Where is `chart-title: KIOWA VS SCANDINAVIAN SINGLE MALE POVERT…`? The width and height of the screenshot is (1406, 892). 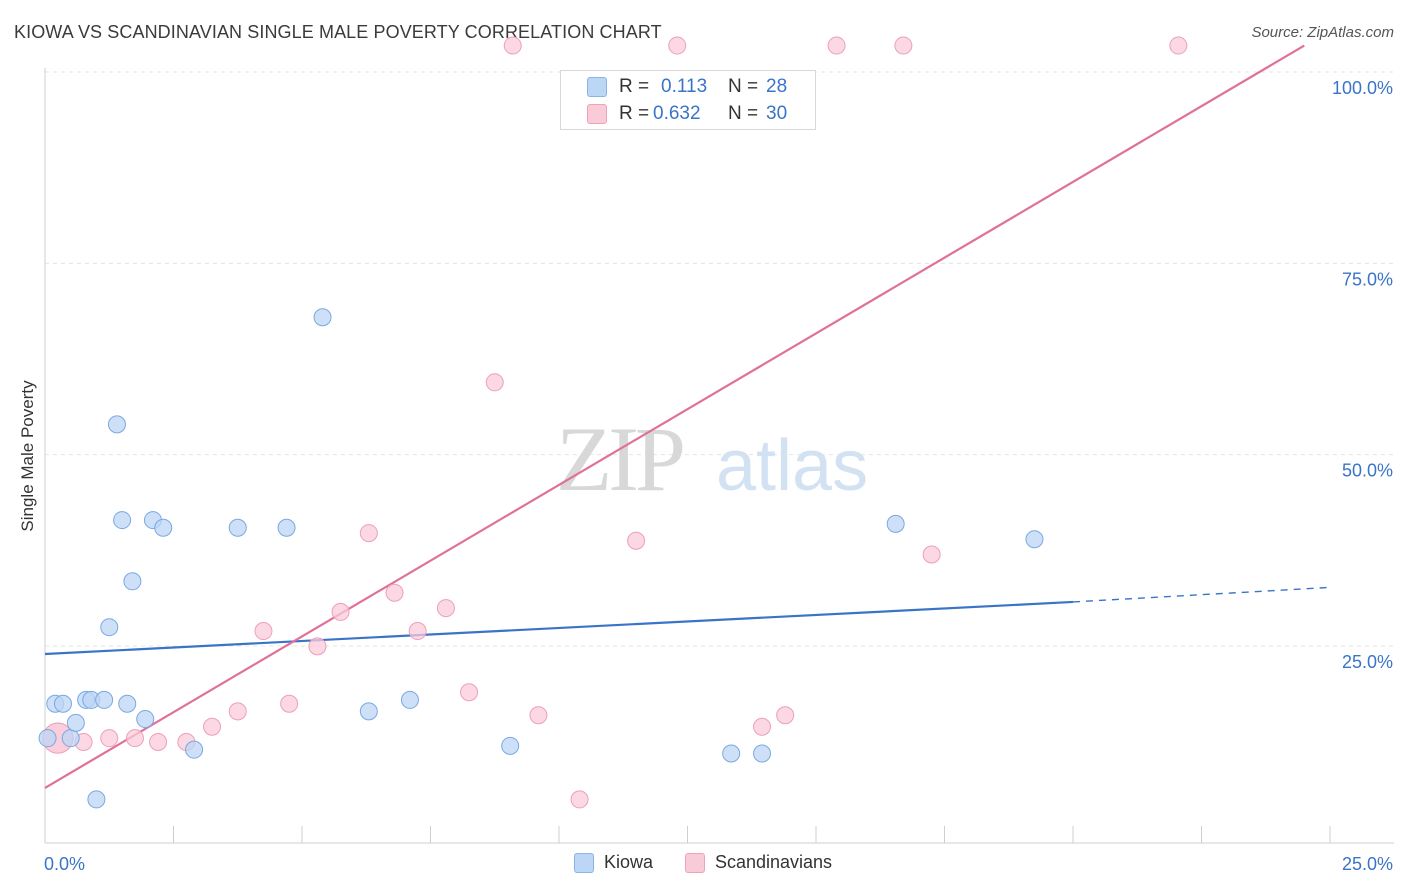
chart-title: KIOWA VS SCANDINAVIAN SINGLE MALE POVERT… is located at coordinates (338, 32).